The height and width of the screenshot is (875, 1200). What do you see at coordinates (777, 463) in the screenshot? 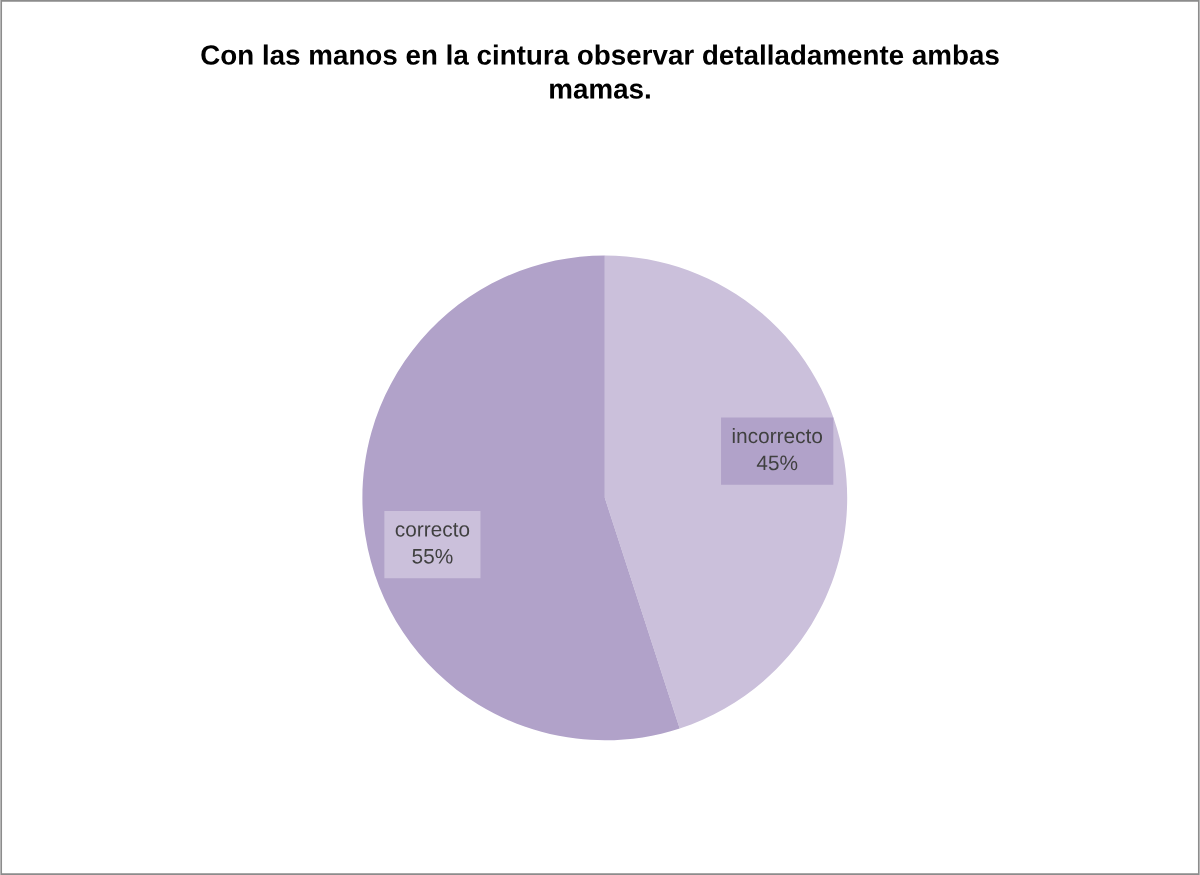
I see `data-label: 45%` at bounding box center [777, 463].